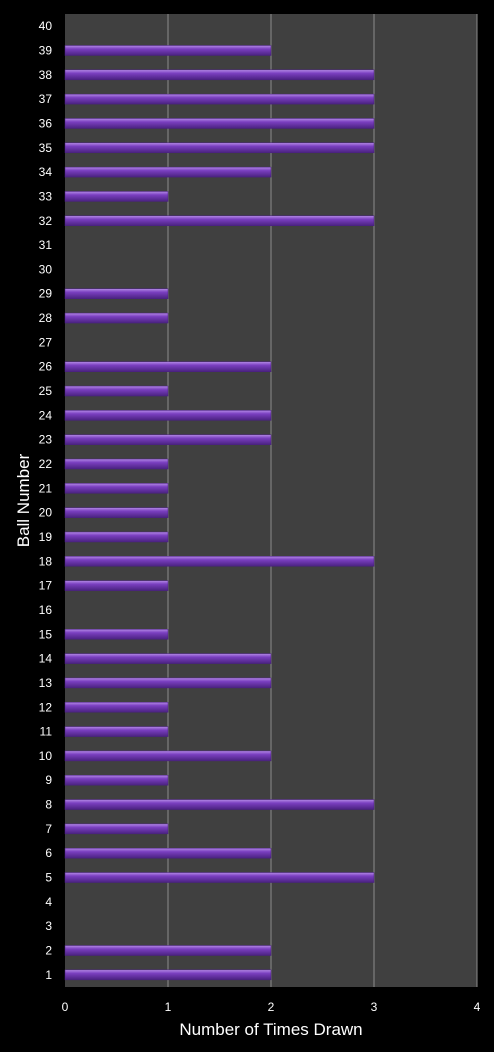 Image resolution: width=494 pixels, height=1052 pixels. Describe the element at coordinates (46, 269) in the screenshot. I see `y-tick-label: 30` at that location.